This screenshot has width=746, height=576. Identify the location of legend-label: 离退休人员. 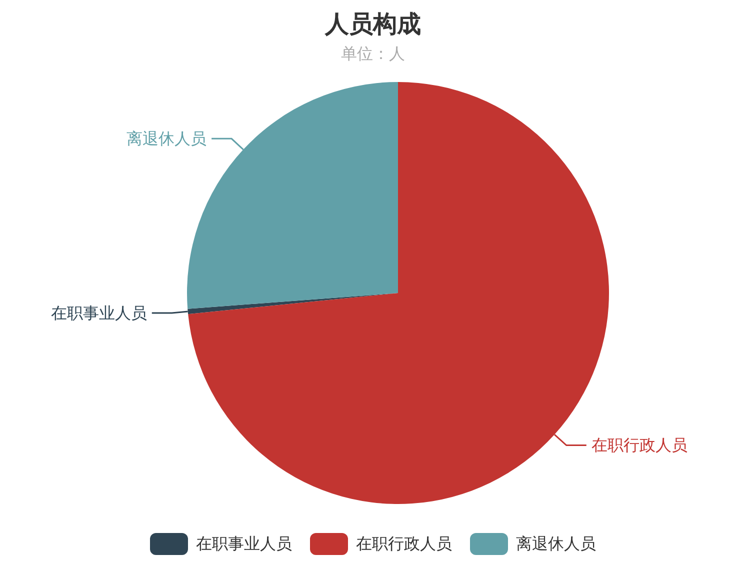
(556, 544).